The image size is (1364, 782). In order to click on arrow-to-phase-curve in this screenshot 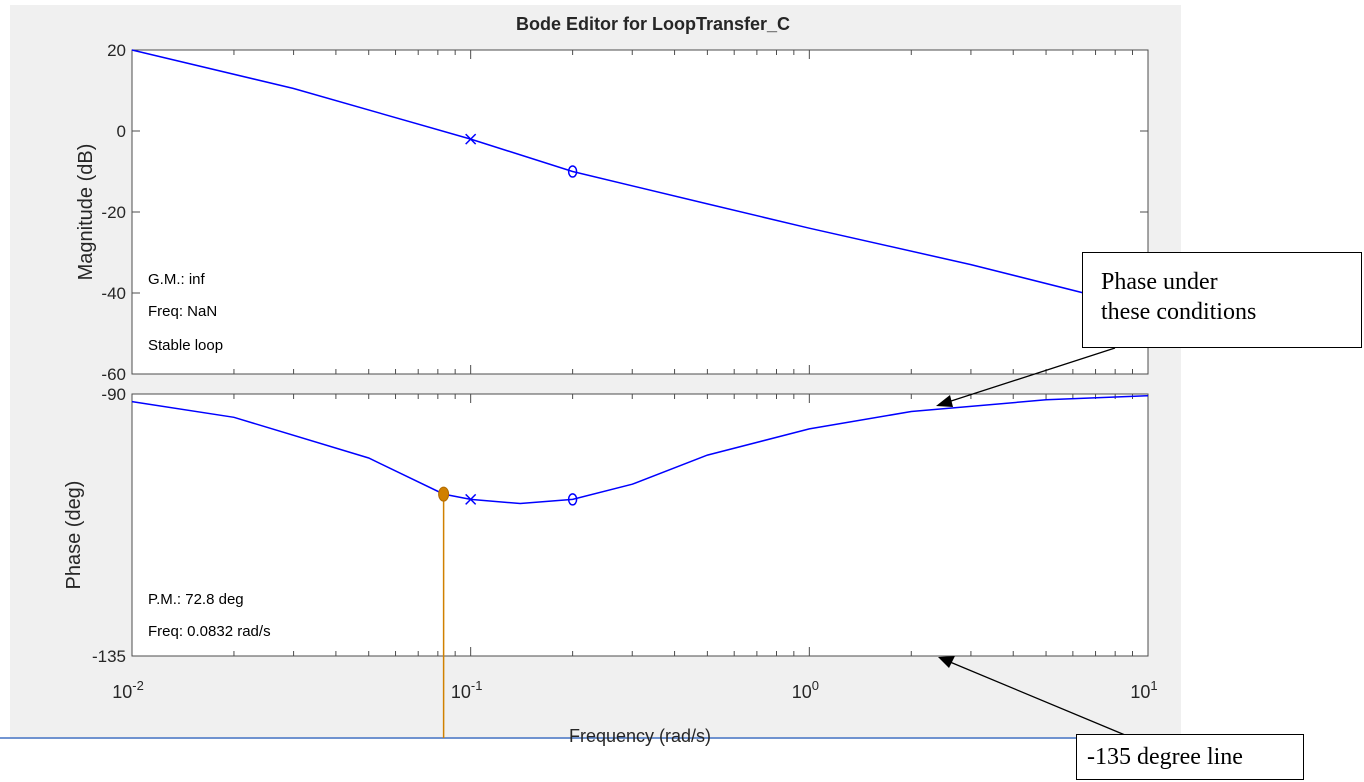, I will do `click(1031, 375)`.